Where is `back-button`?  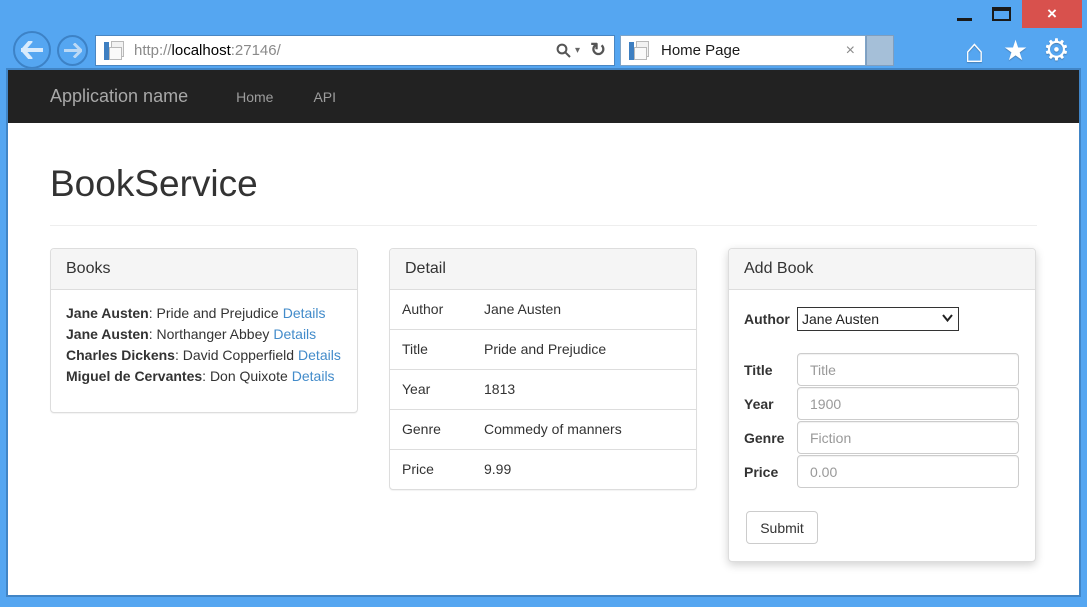
back-button is located at coordinates (32, 50).